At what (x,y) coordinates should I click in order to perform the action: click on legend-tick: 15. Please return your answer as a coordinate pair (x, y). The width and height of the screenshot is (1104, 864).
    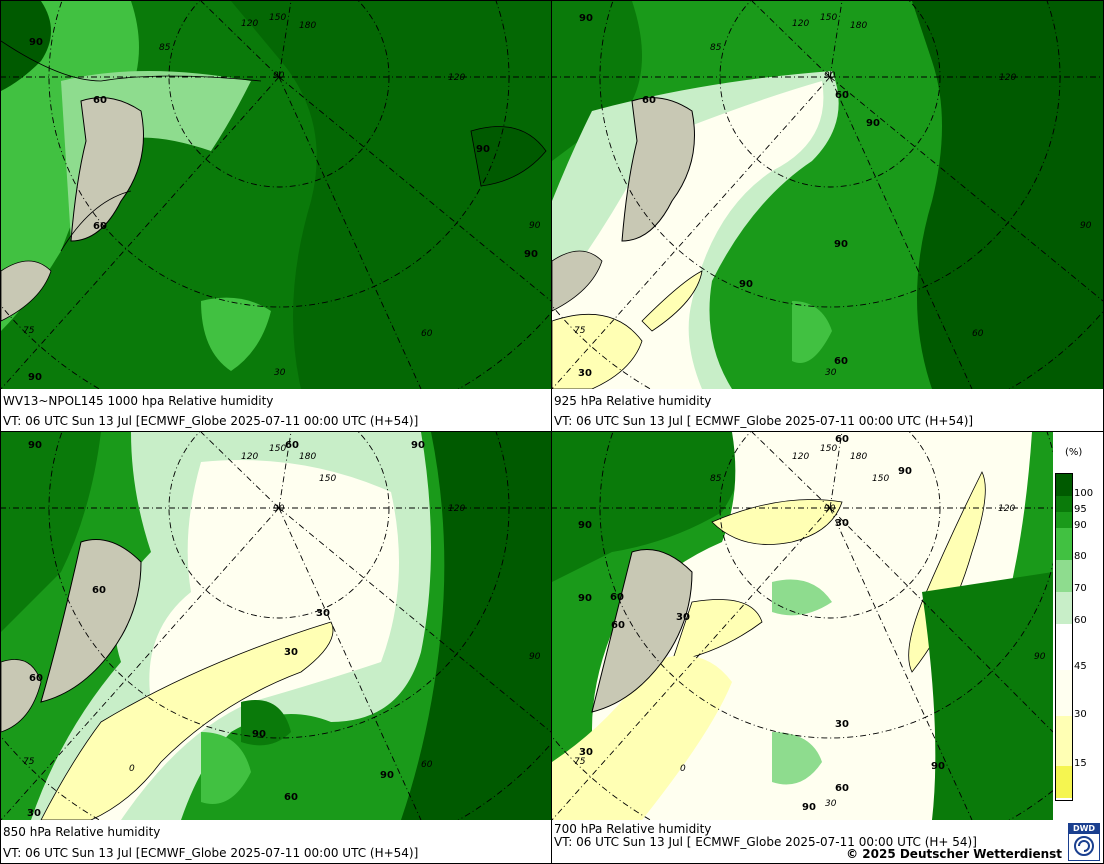
    Looking at the image, I should click on (1080, 763).